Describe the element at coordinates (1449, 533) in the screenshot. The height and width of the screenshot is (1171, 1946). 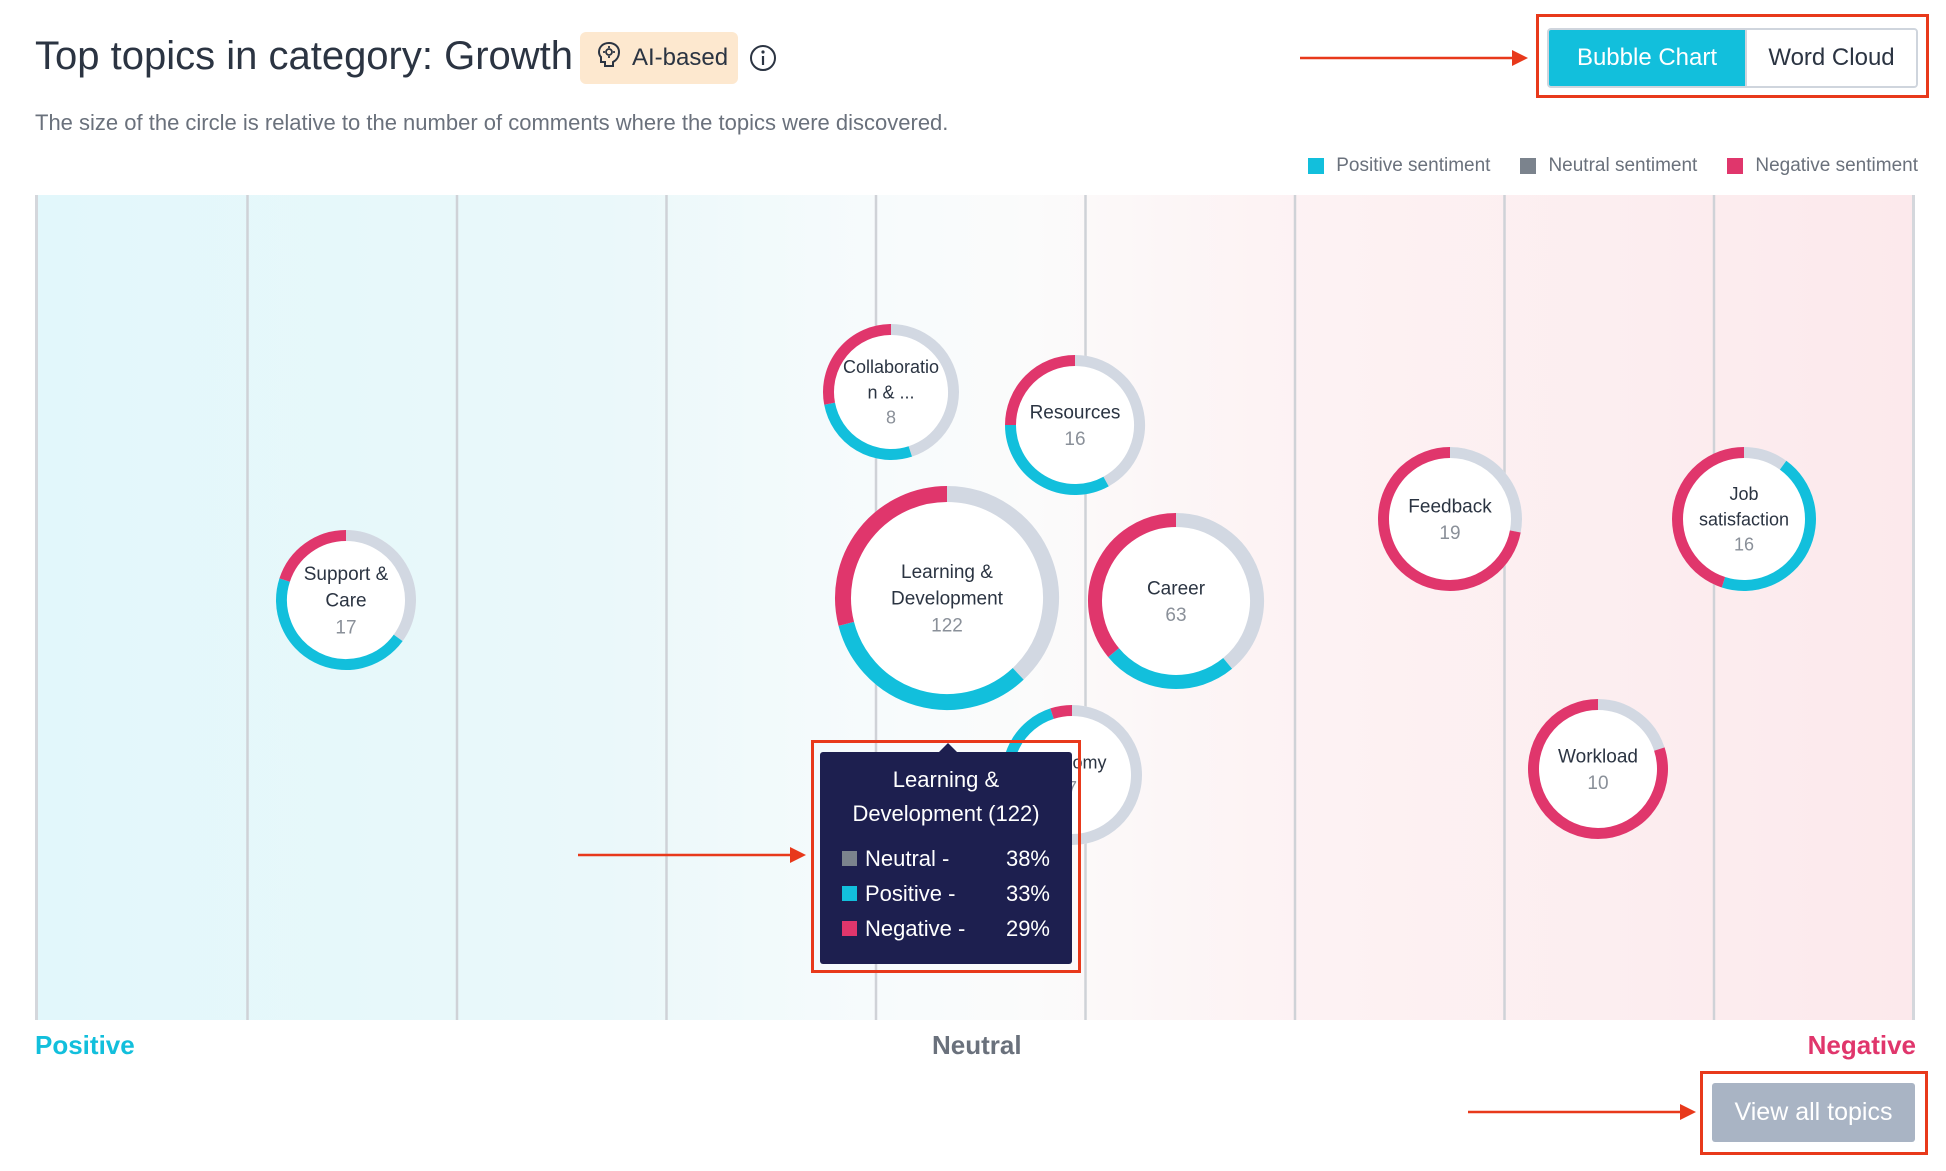
I see `bubble-count: 19` at that location.